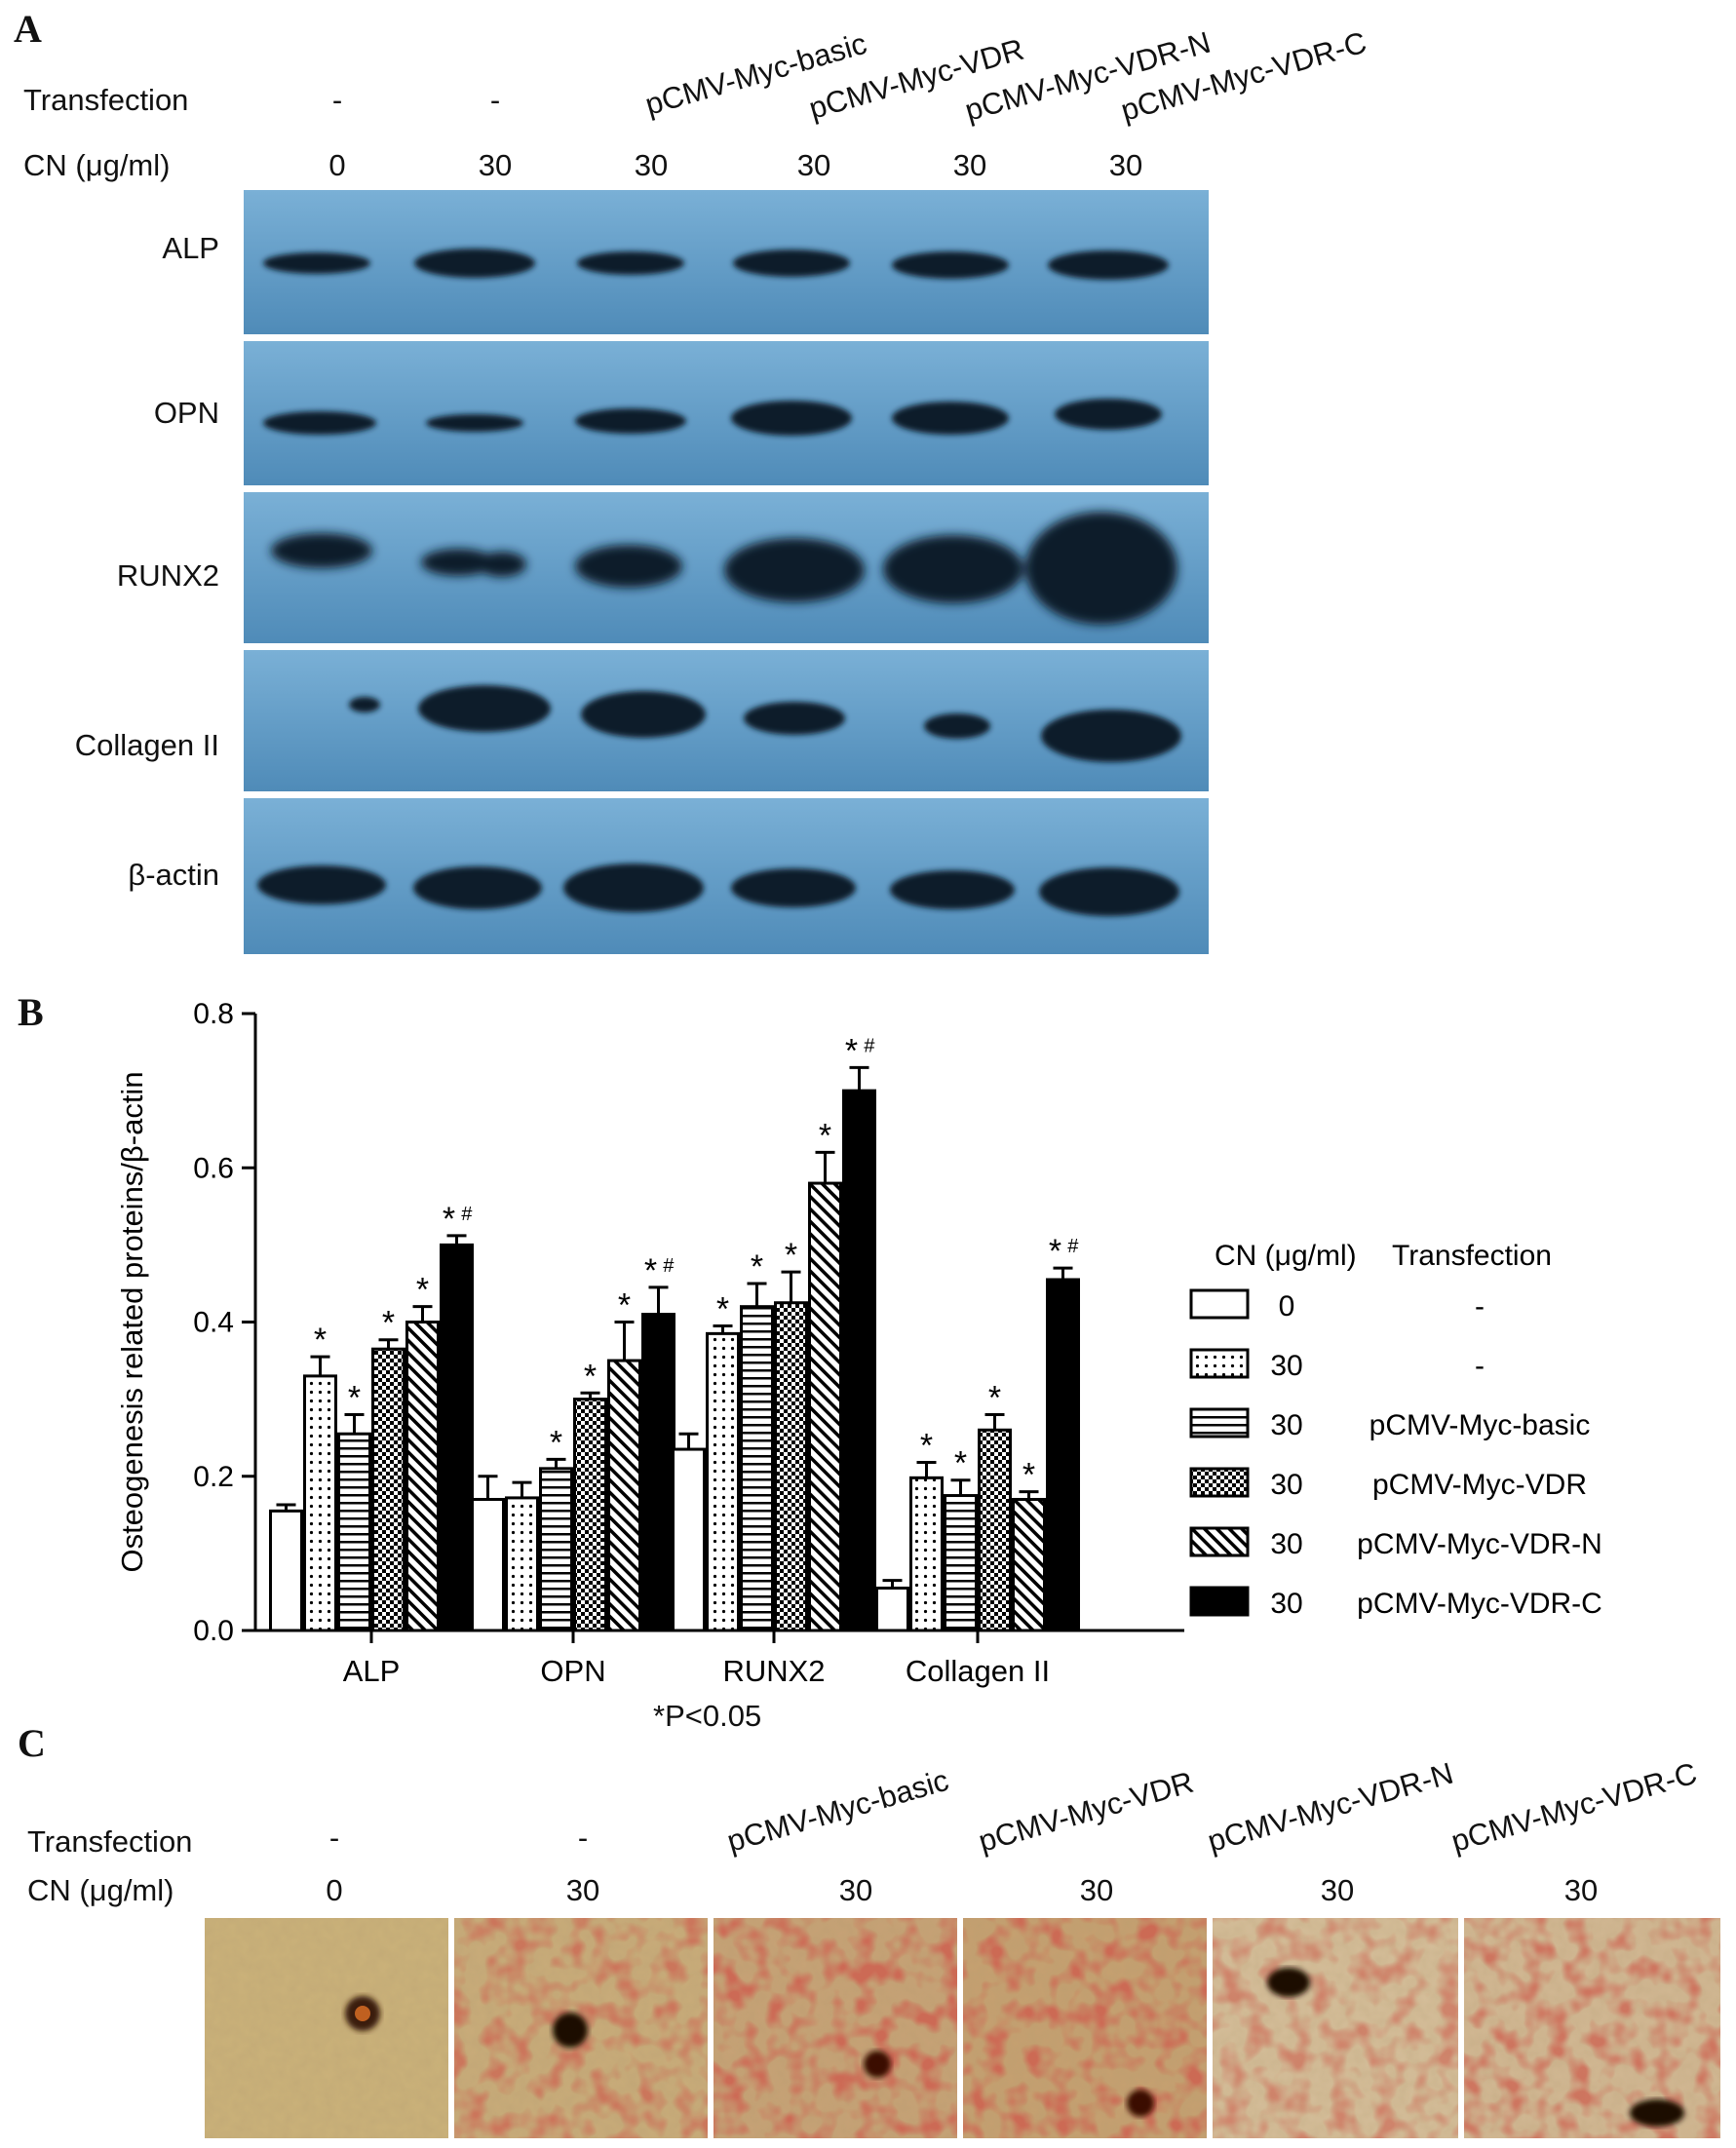  I want to click on x-tick-label: OPN, so click(572, 1671).